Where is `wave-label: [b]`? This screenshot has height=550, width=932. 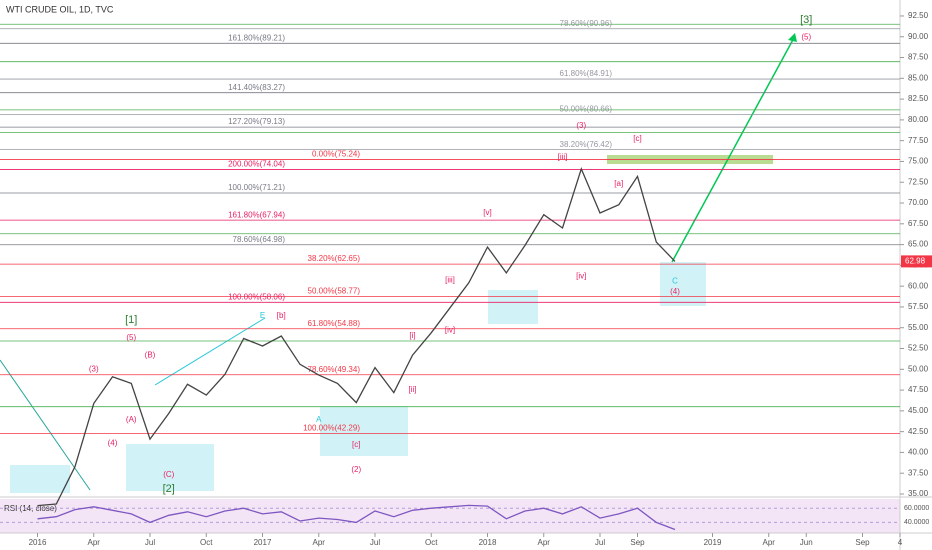 wave-label: [b] is located at coordinates (281, 315).